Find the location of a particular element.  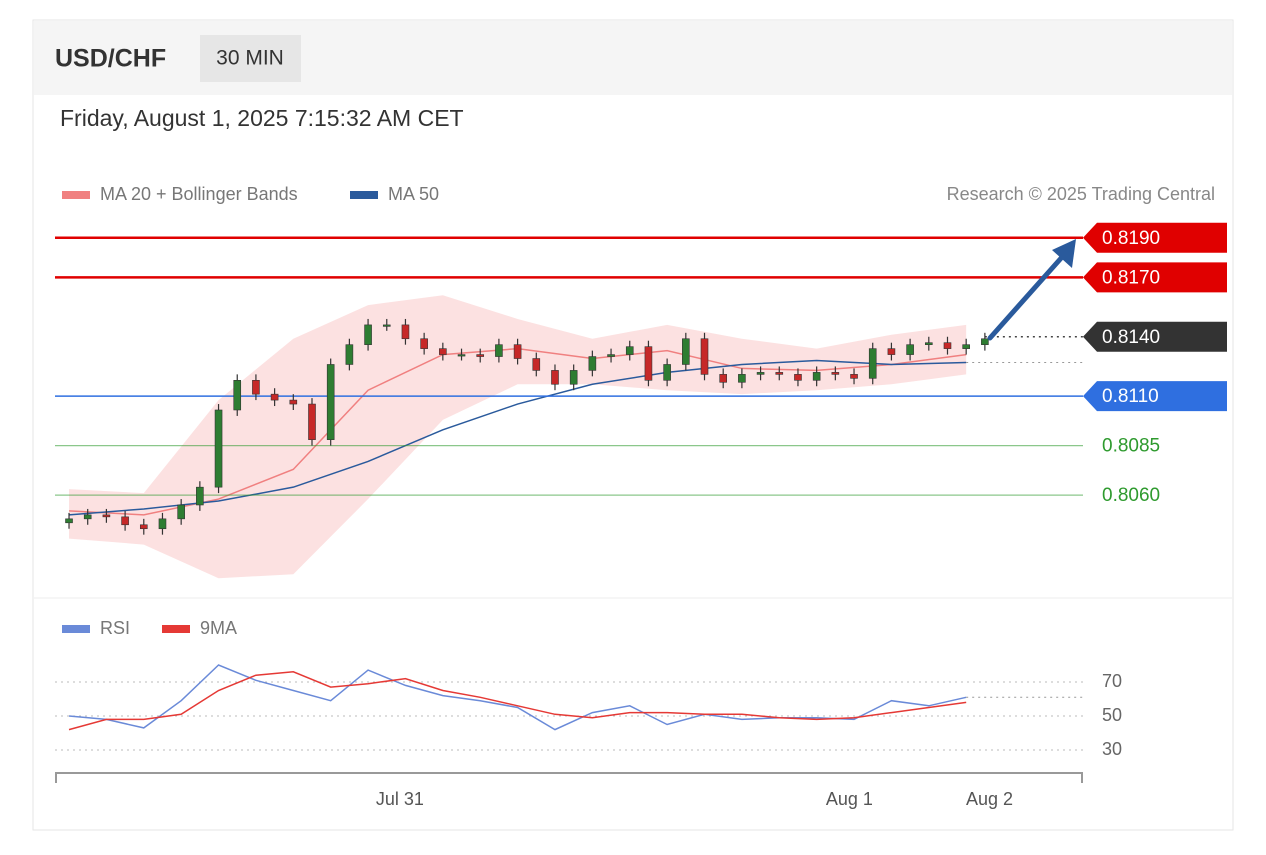

level-label: 0.8110 is located at coordinates (1130, 396).